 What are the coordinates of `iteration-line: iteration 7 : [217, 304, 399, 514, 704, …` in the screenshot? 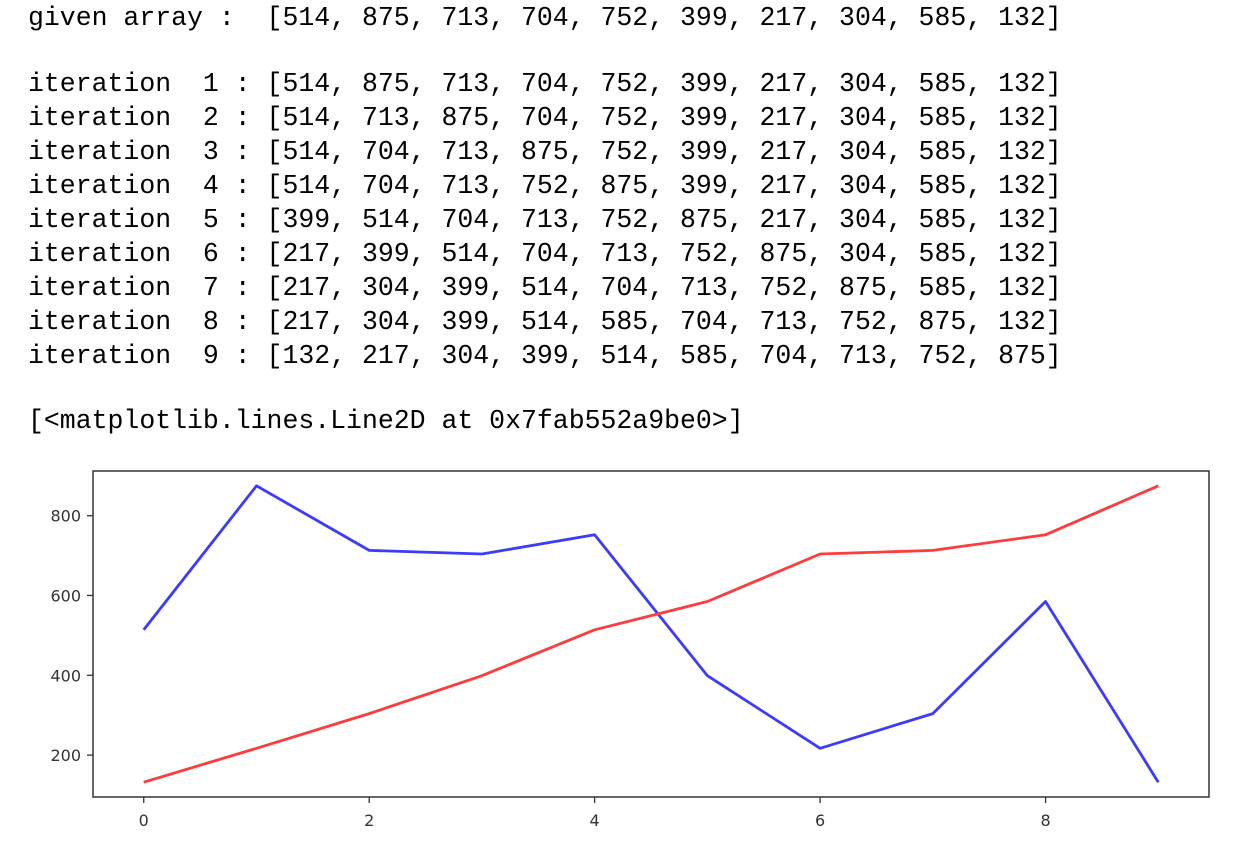 It's located at (633, 288).